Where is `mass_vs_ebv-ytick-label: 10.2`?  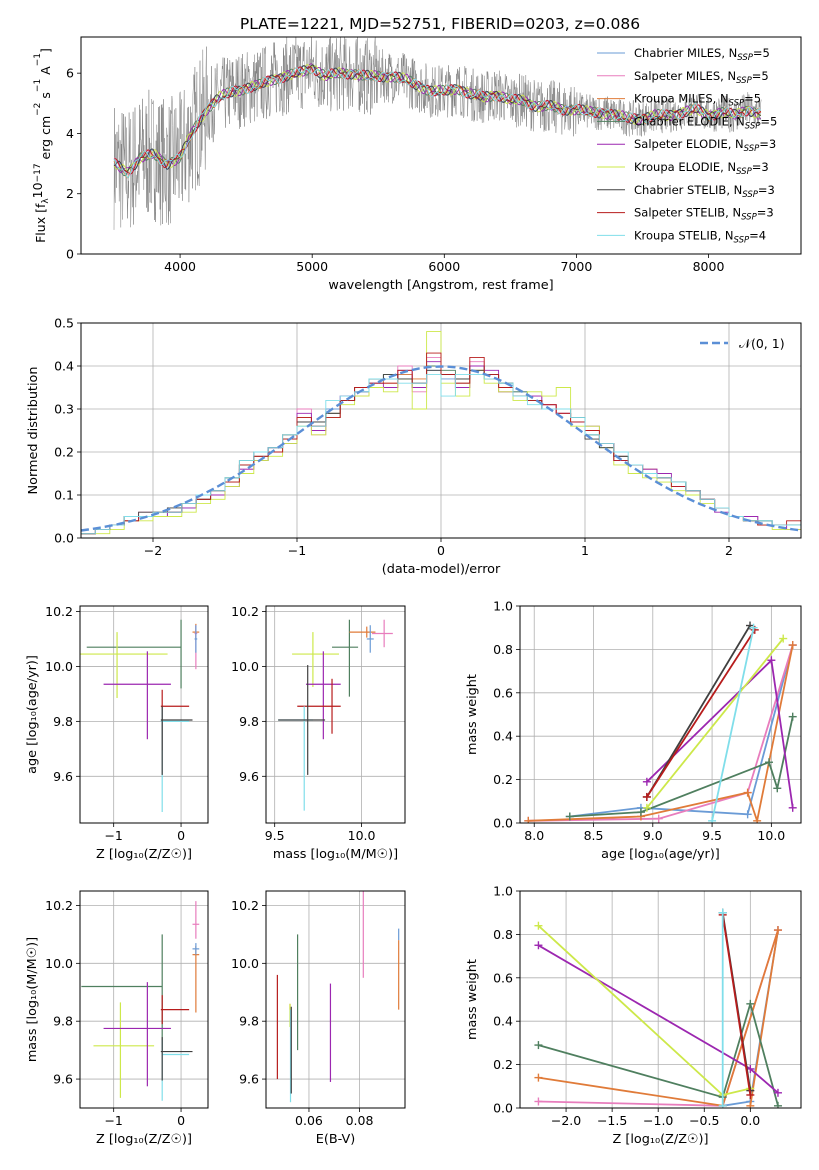 mass_vs_ebv-ytick-label: 10.2 is located at coordinates (245, 905).